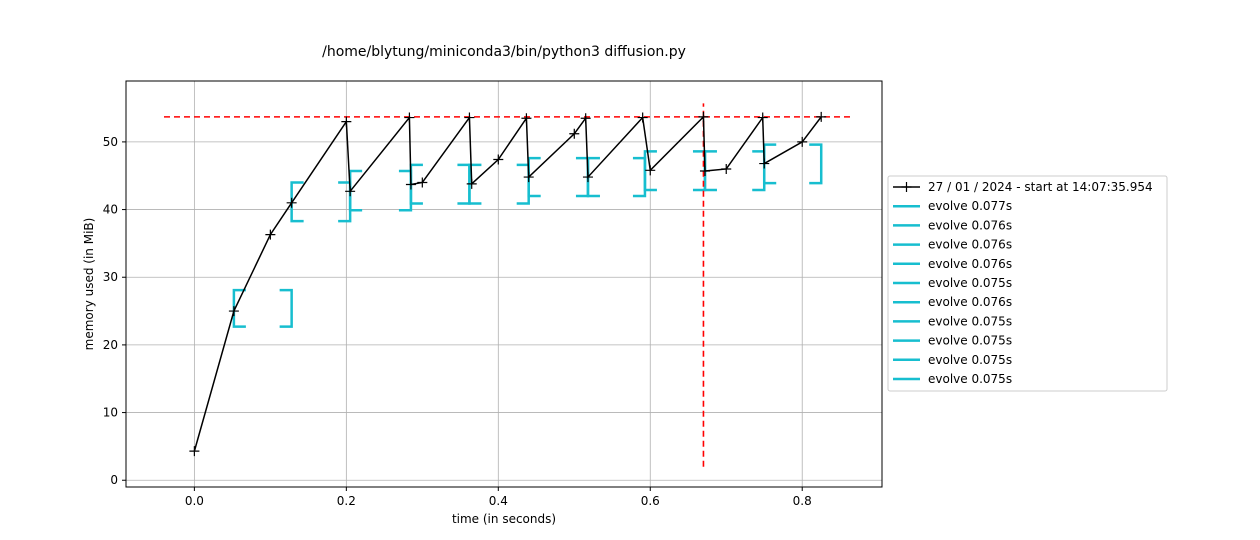 This screenshot has height=540, width=1260. I want to click on x-axis-label: time (in seconds), so click(504, 519).